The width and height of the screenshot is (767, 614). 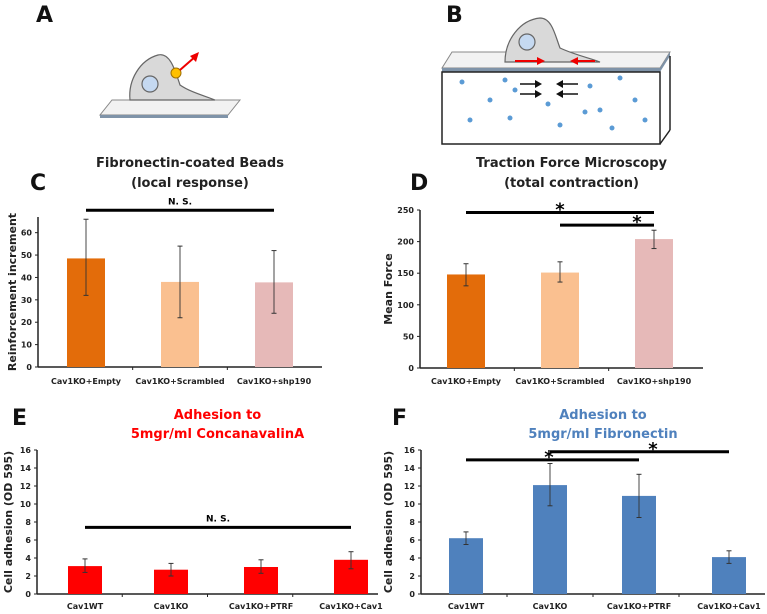 I want to click on cell-shape, so click(x=172, y=77).